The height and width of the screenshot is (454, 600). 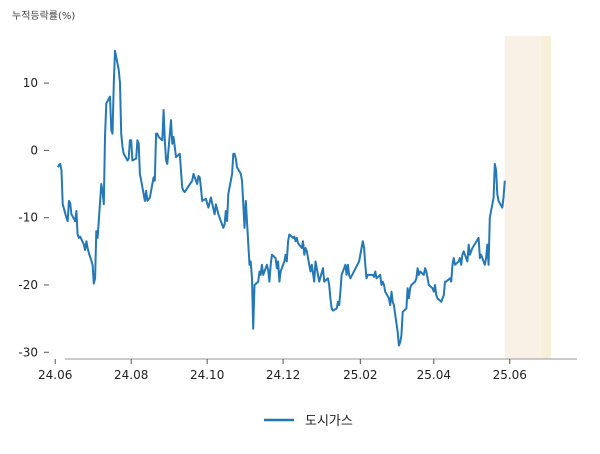 I want to click on x-tick-label: 25.06, so click(x=510, y=375).